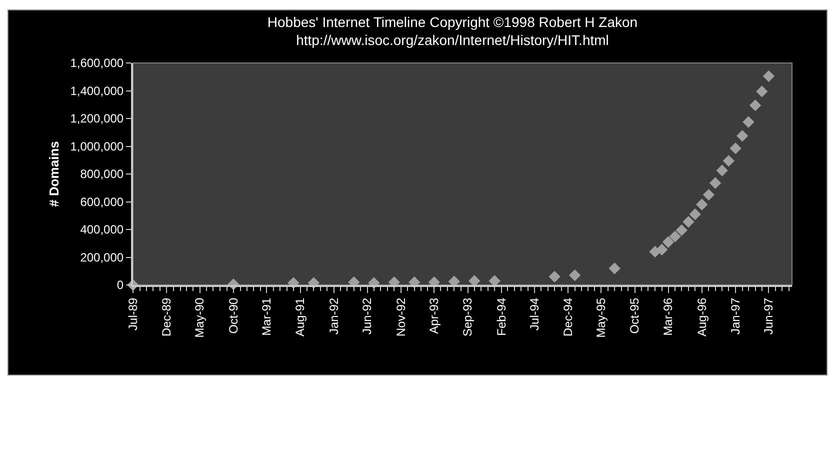  Describe the element at coordinates (635, 315) in the screenshot. I see `x-tick-label: Oct-95` at that location.